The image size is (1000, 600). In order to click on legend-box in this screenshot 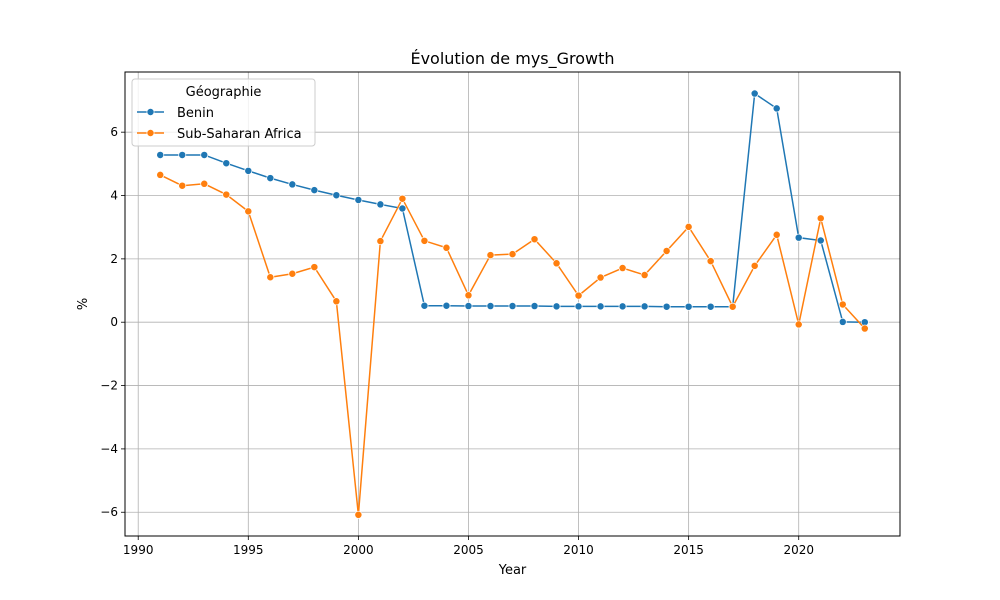, I will do `click(223, 112)`.